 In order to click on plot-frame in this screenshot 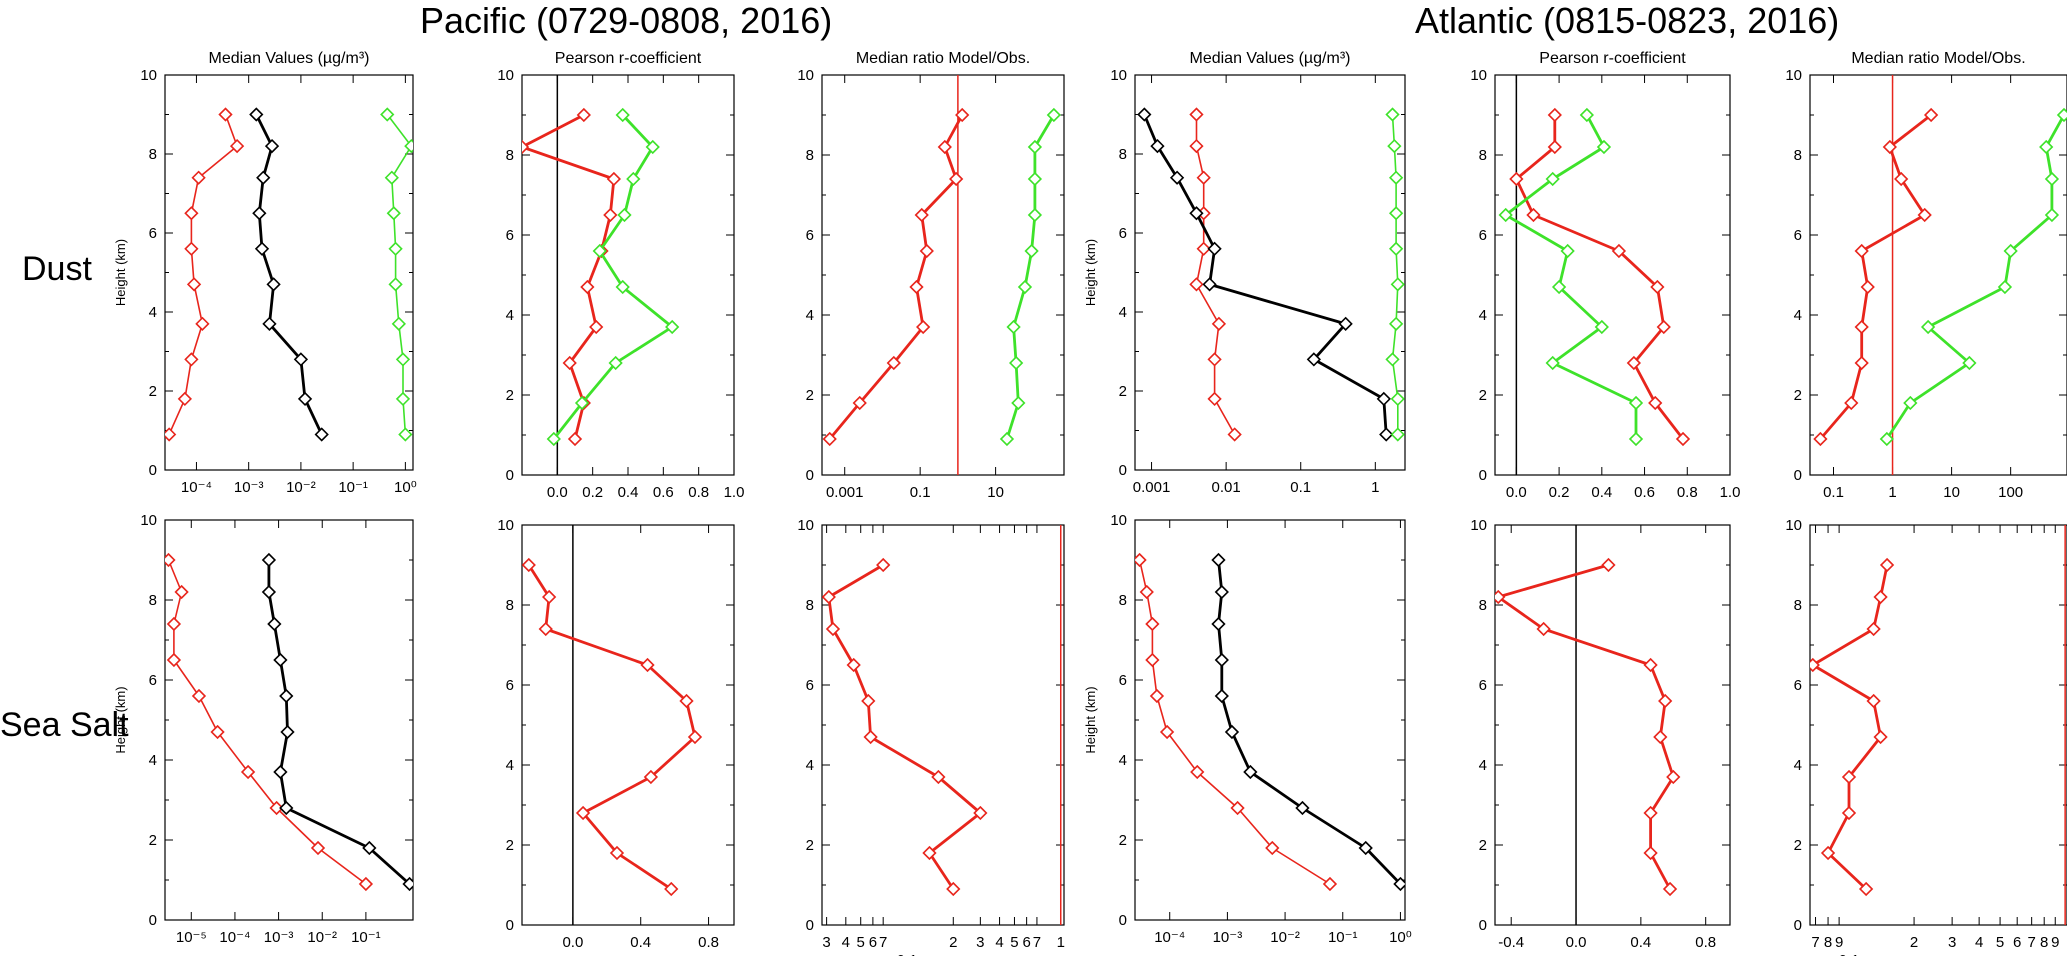, I will do `click(1612, 725)`.